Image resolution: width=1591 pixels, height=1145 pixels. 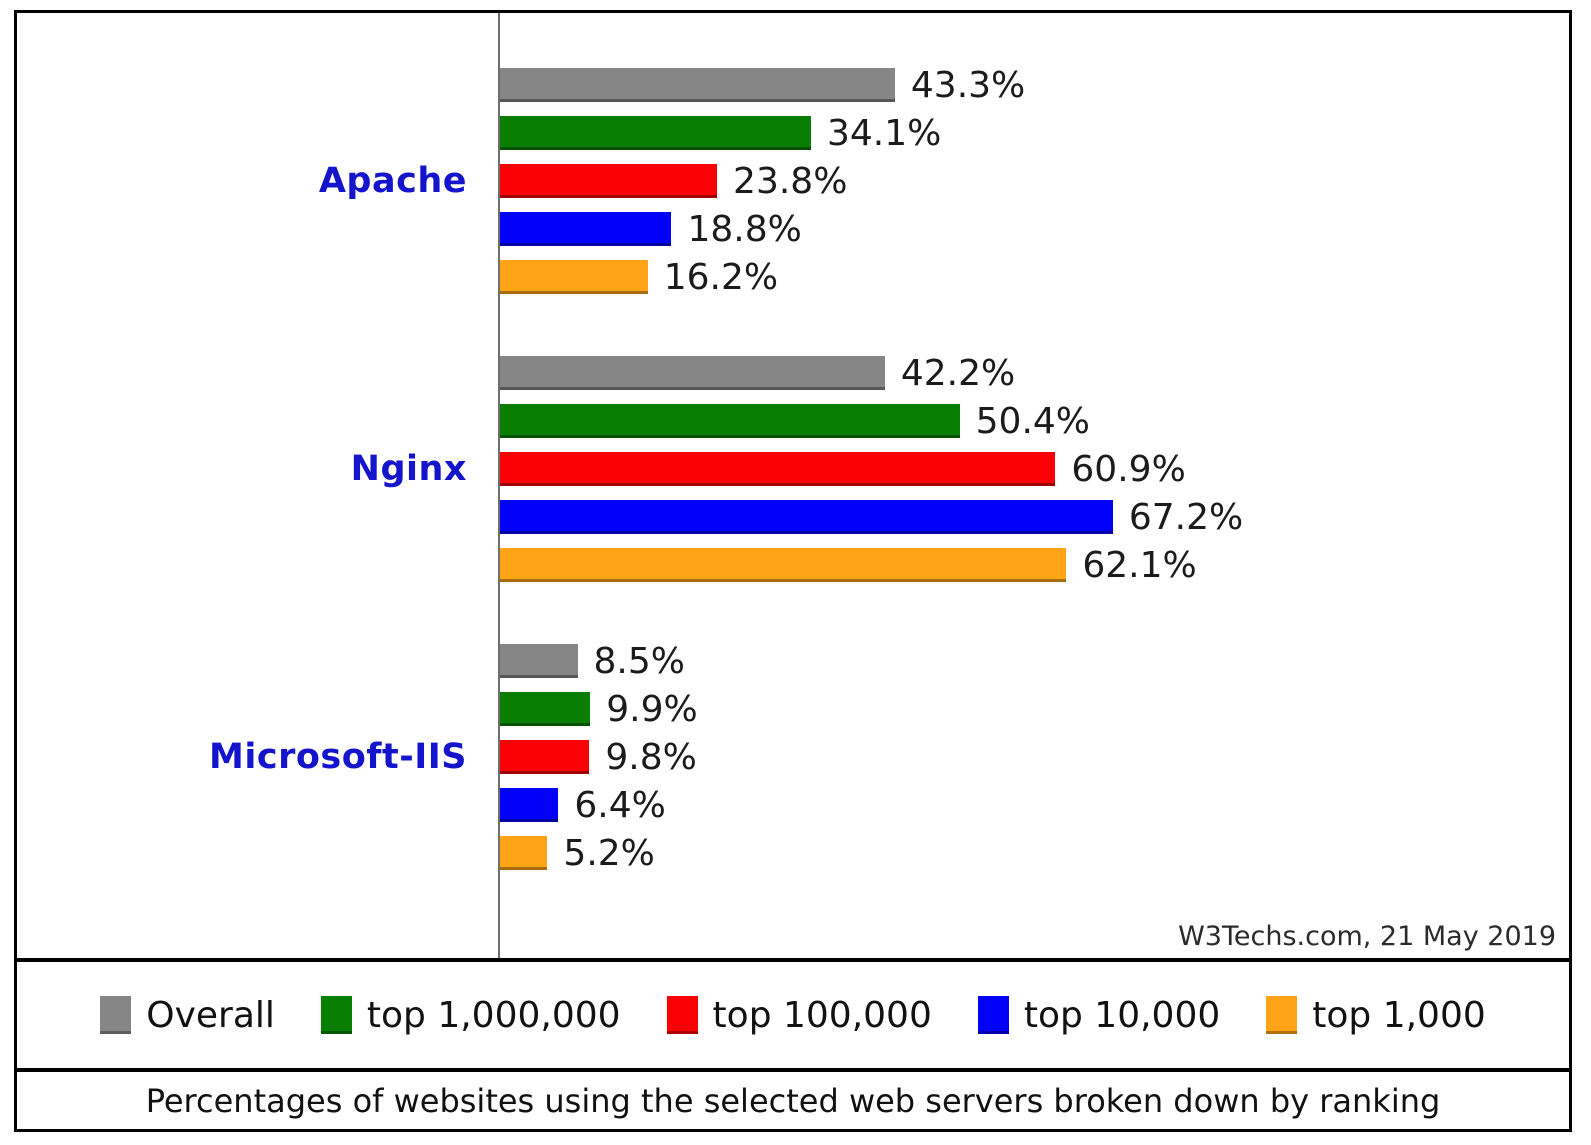 I want to click on bar-row-nginx-top-10-000: 67.2%, so click(x=871, y=517).